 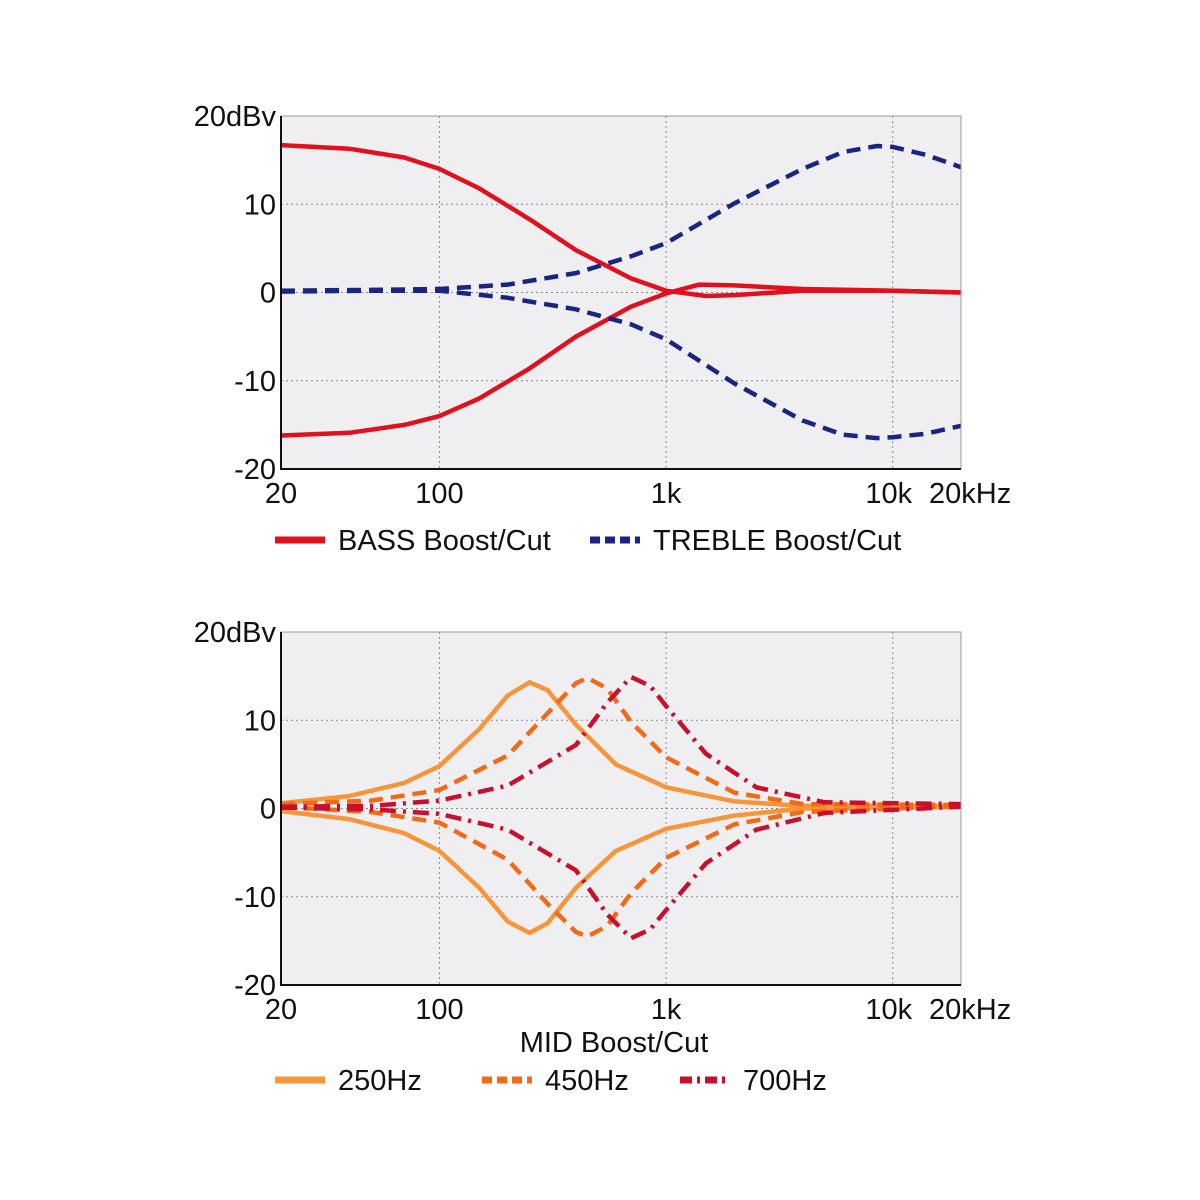 I want to click on legend: 250Hz 450Hz 700Hz, so click(x=551, y=1081).